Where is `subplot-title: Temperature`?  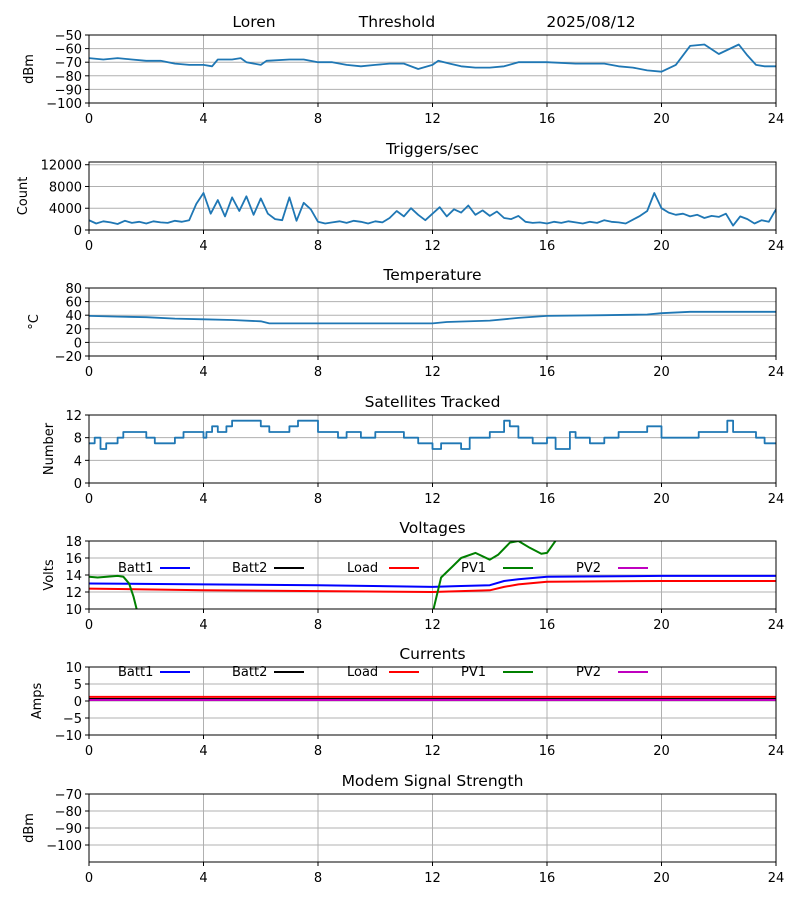
subplot-title: Temperature is located at coordinates (431, 275).